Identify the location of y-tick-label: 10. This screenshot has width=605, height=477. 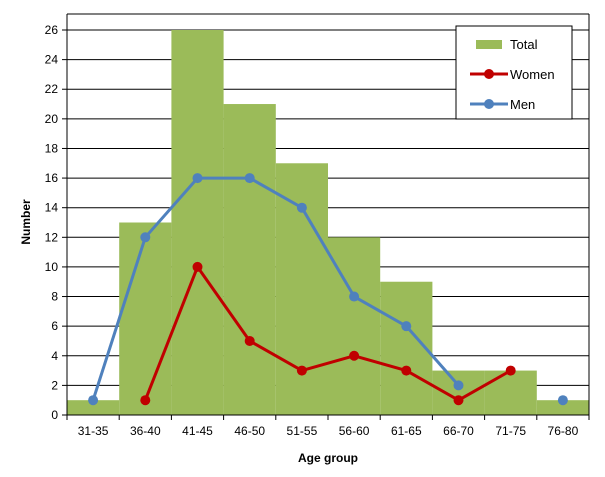
(52, 267).